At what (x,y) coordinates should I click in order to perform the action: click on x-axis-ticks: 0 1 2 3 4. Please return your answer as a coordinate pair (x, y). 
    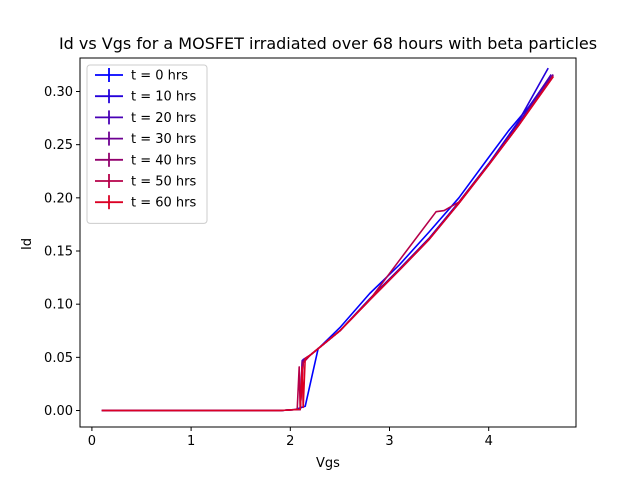
    Looking at the image, I should click on (290, 438).